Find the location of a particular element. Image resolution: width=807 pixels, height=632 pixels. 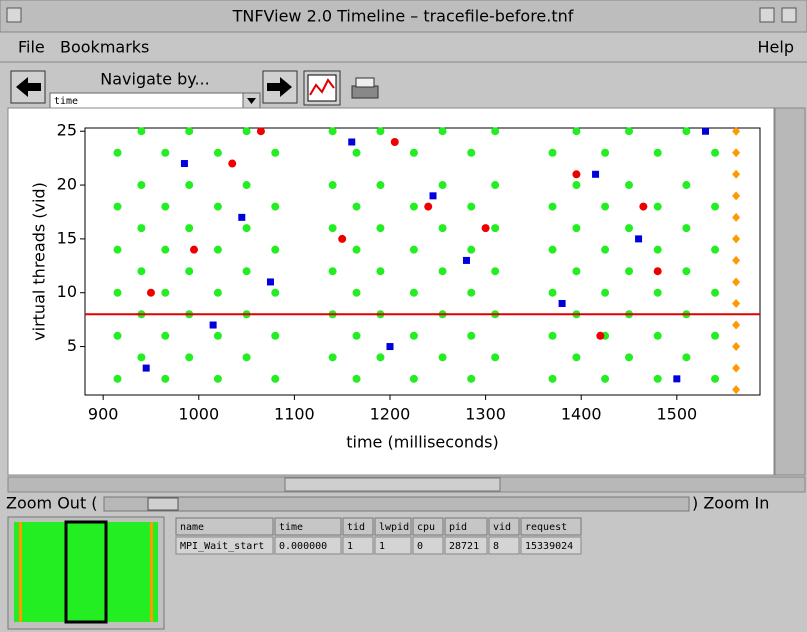

printer-icon is located at coordinates (365, 92).